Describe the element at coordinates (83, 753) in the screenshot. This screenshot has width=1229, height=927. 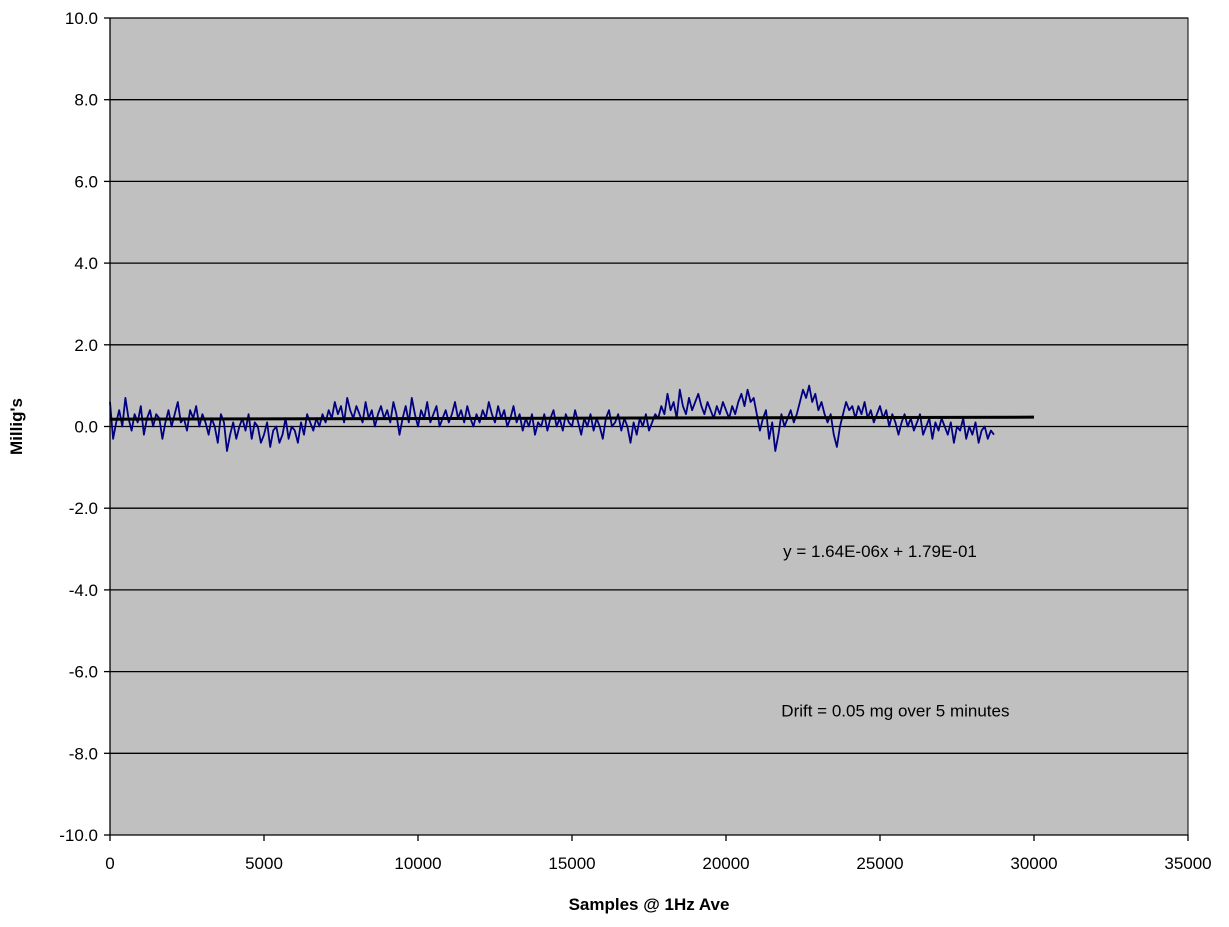
I see `y-tick-label: -8.0` at that location.